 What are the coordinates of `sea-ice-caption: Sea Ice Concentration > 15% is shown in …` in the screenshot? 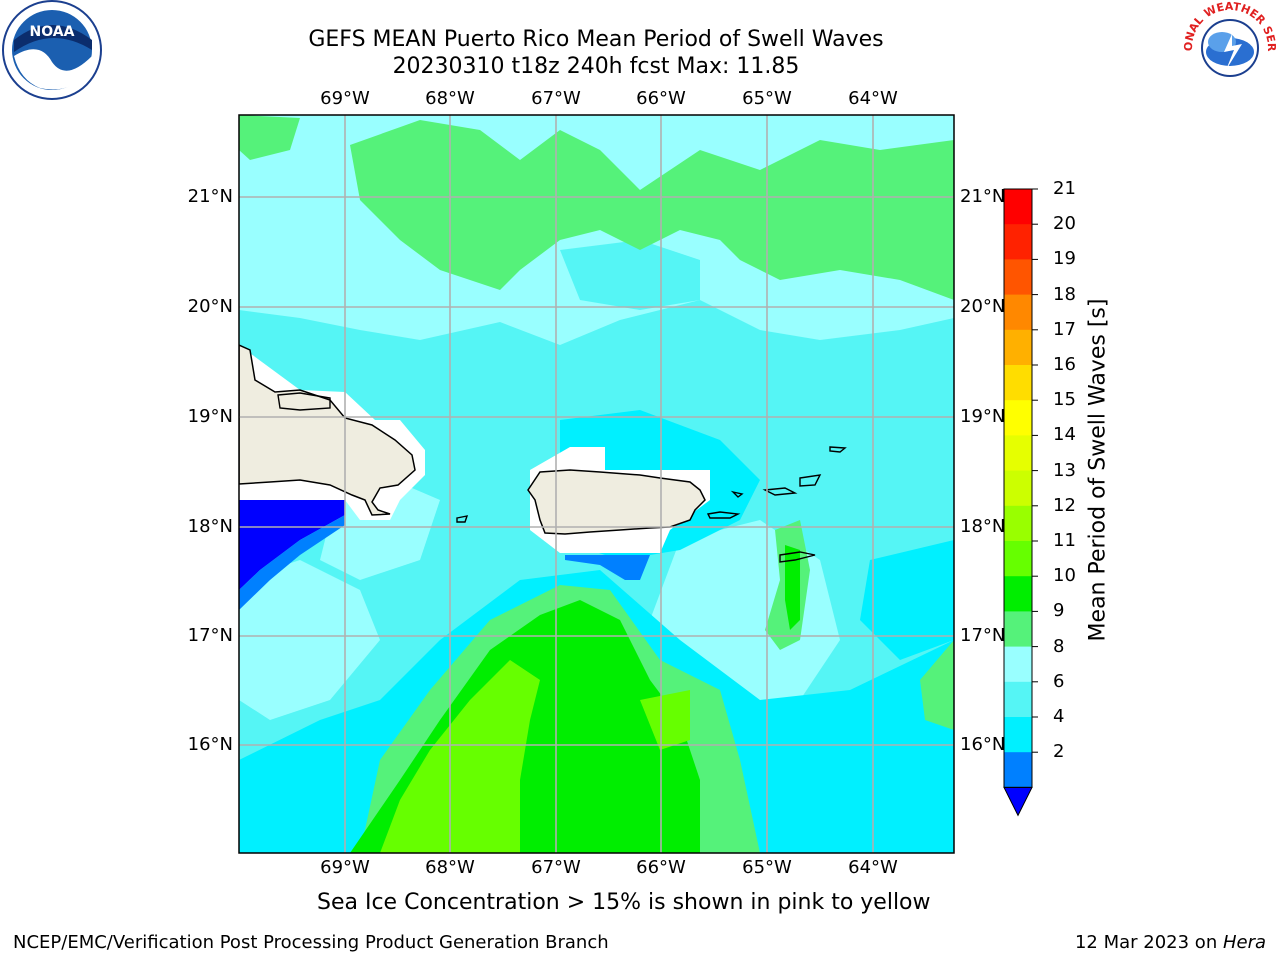 It's located at (624, 902).